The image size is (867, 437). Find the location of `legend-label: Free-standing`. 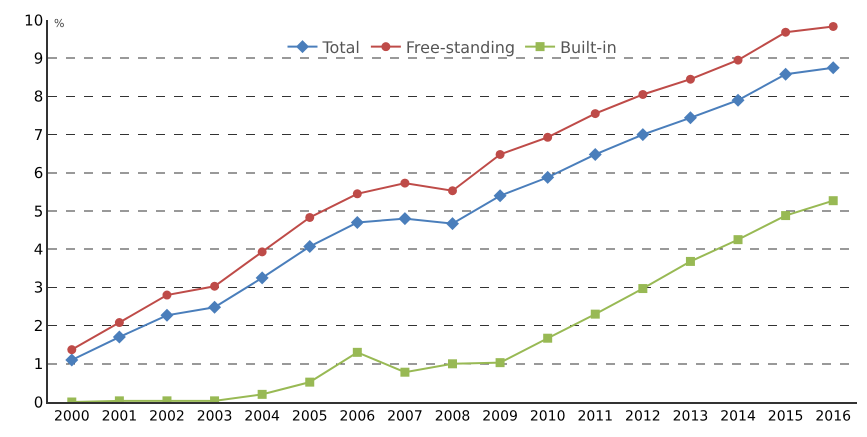

legend-label: Free-standing is located at coordinates (461, 47).